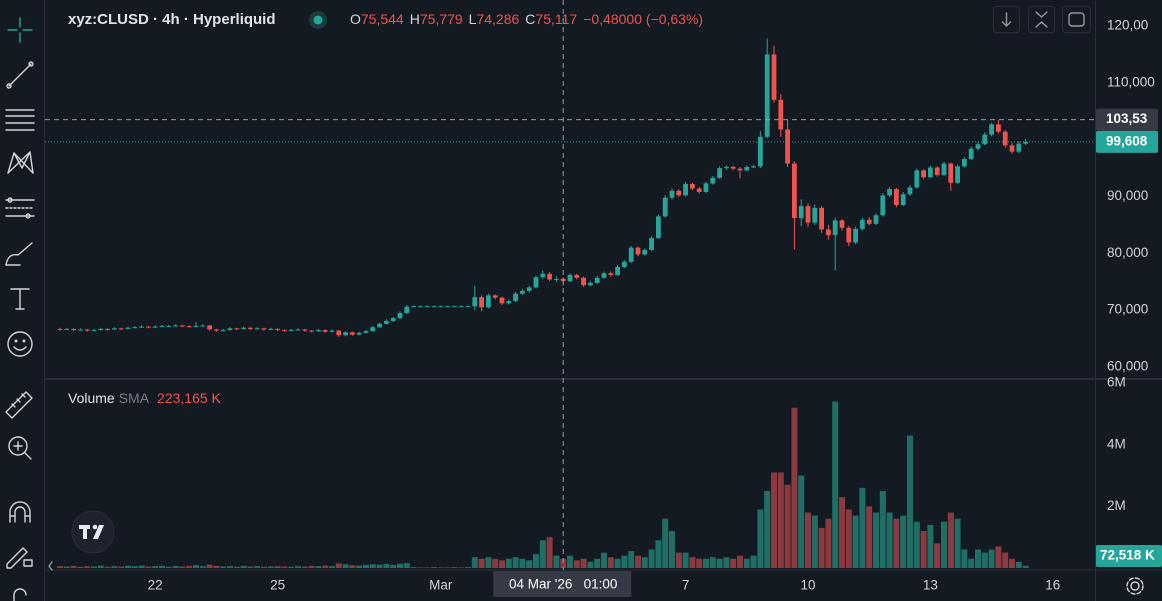  Describe the element at coordinates (172, 19) in the screenshot. I see `chart-title: xyz:CLUSD · 4h · Hyperliquid` at that location.